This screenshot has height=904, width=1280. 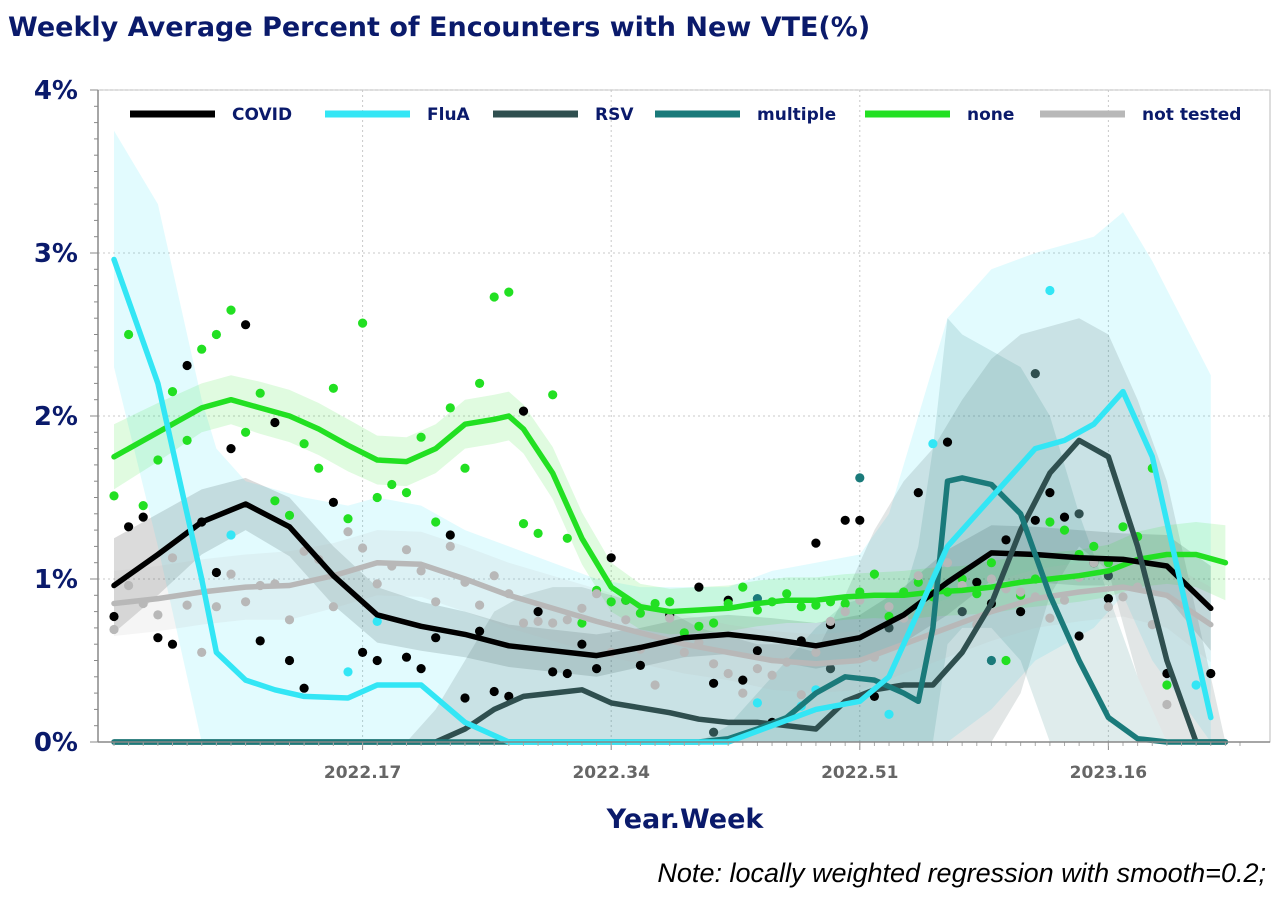 What do you see at coordinates (745, 115) in the screenshot?
I see `legend-item-multiple: multiple` at bounding box center [745, 115].